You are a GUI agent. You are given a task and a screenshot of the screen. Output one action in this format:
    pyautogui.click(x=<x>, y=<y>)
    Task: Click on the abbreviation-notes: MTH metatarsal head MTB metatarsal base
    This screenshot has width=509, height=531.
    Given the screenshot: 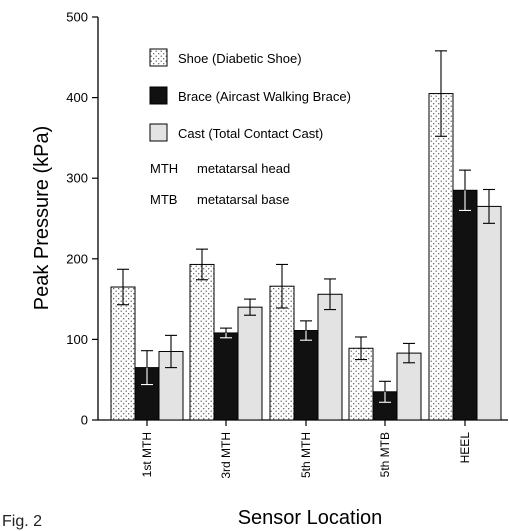 What is the action you would take?
    pyautogui.click(x=220, y=184)
    